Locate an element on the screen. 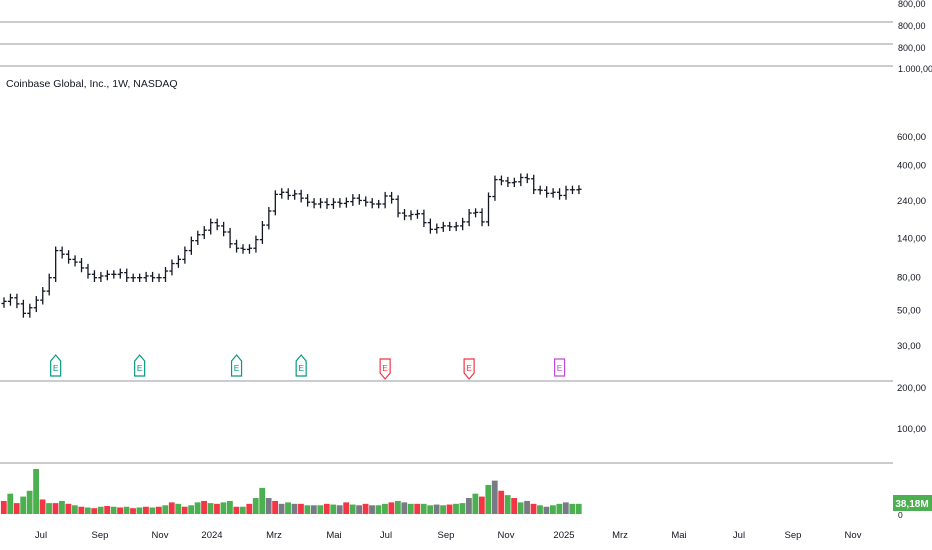 The width and height of the screenshot is (932, 550). volume-last-badge-bg is located at coordinates (912, 503).